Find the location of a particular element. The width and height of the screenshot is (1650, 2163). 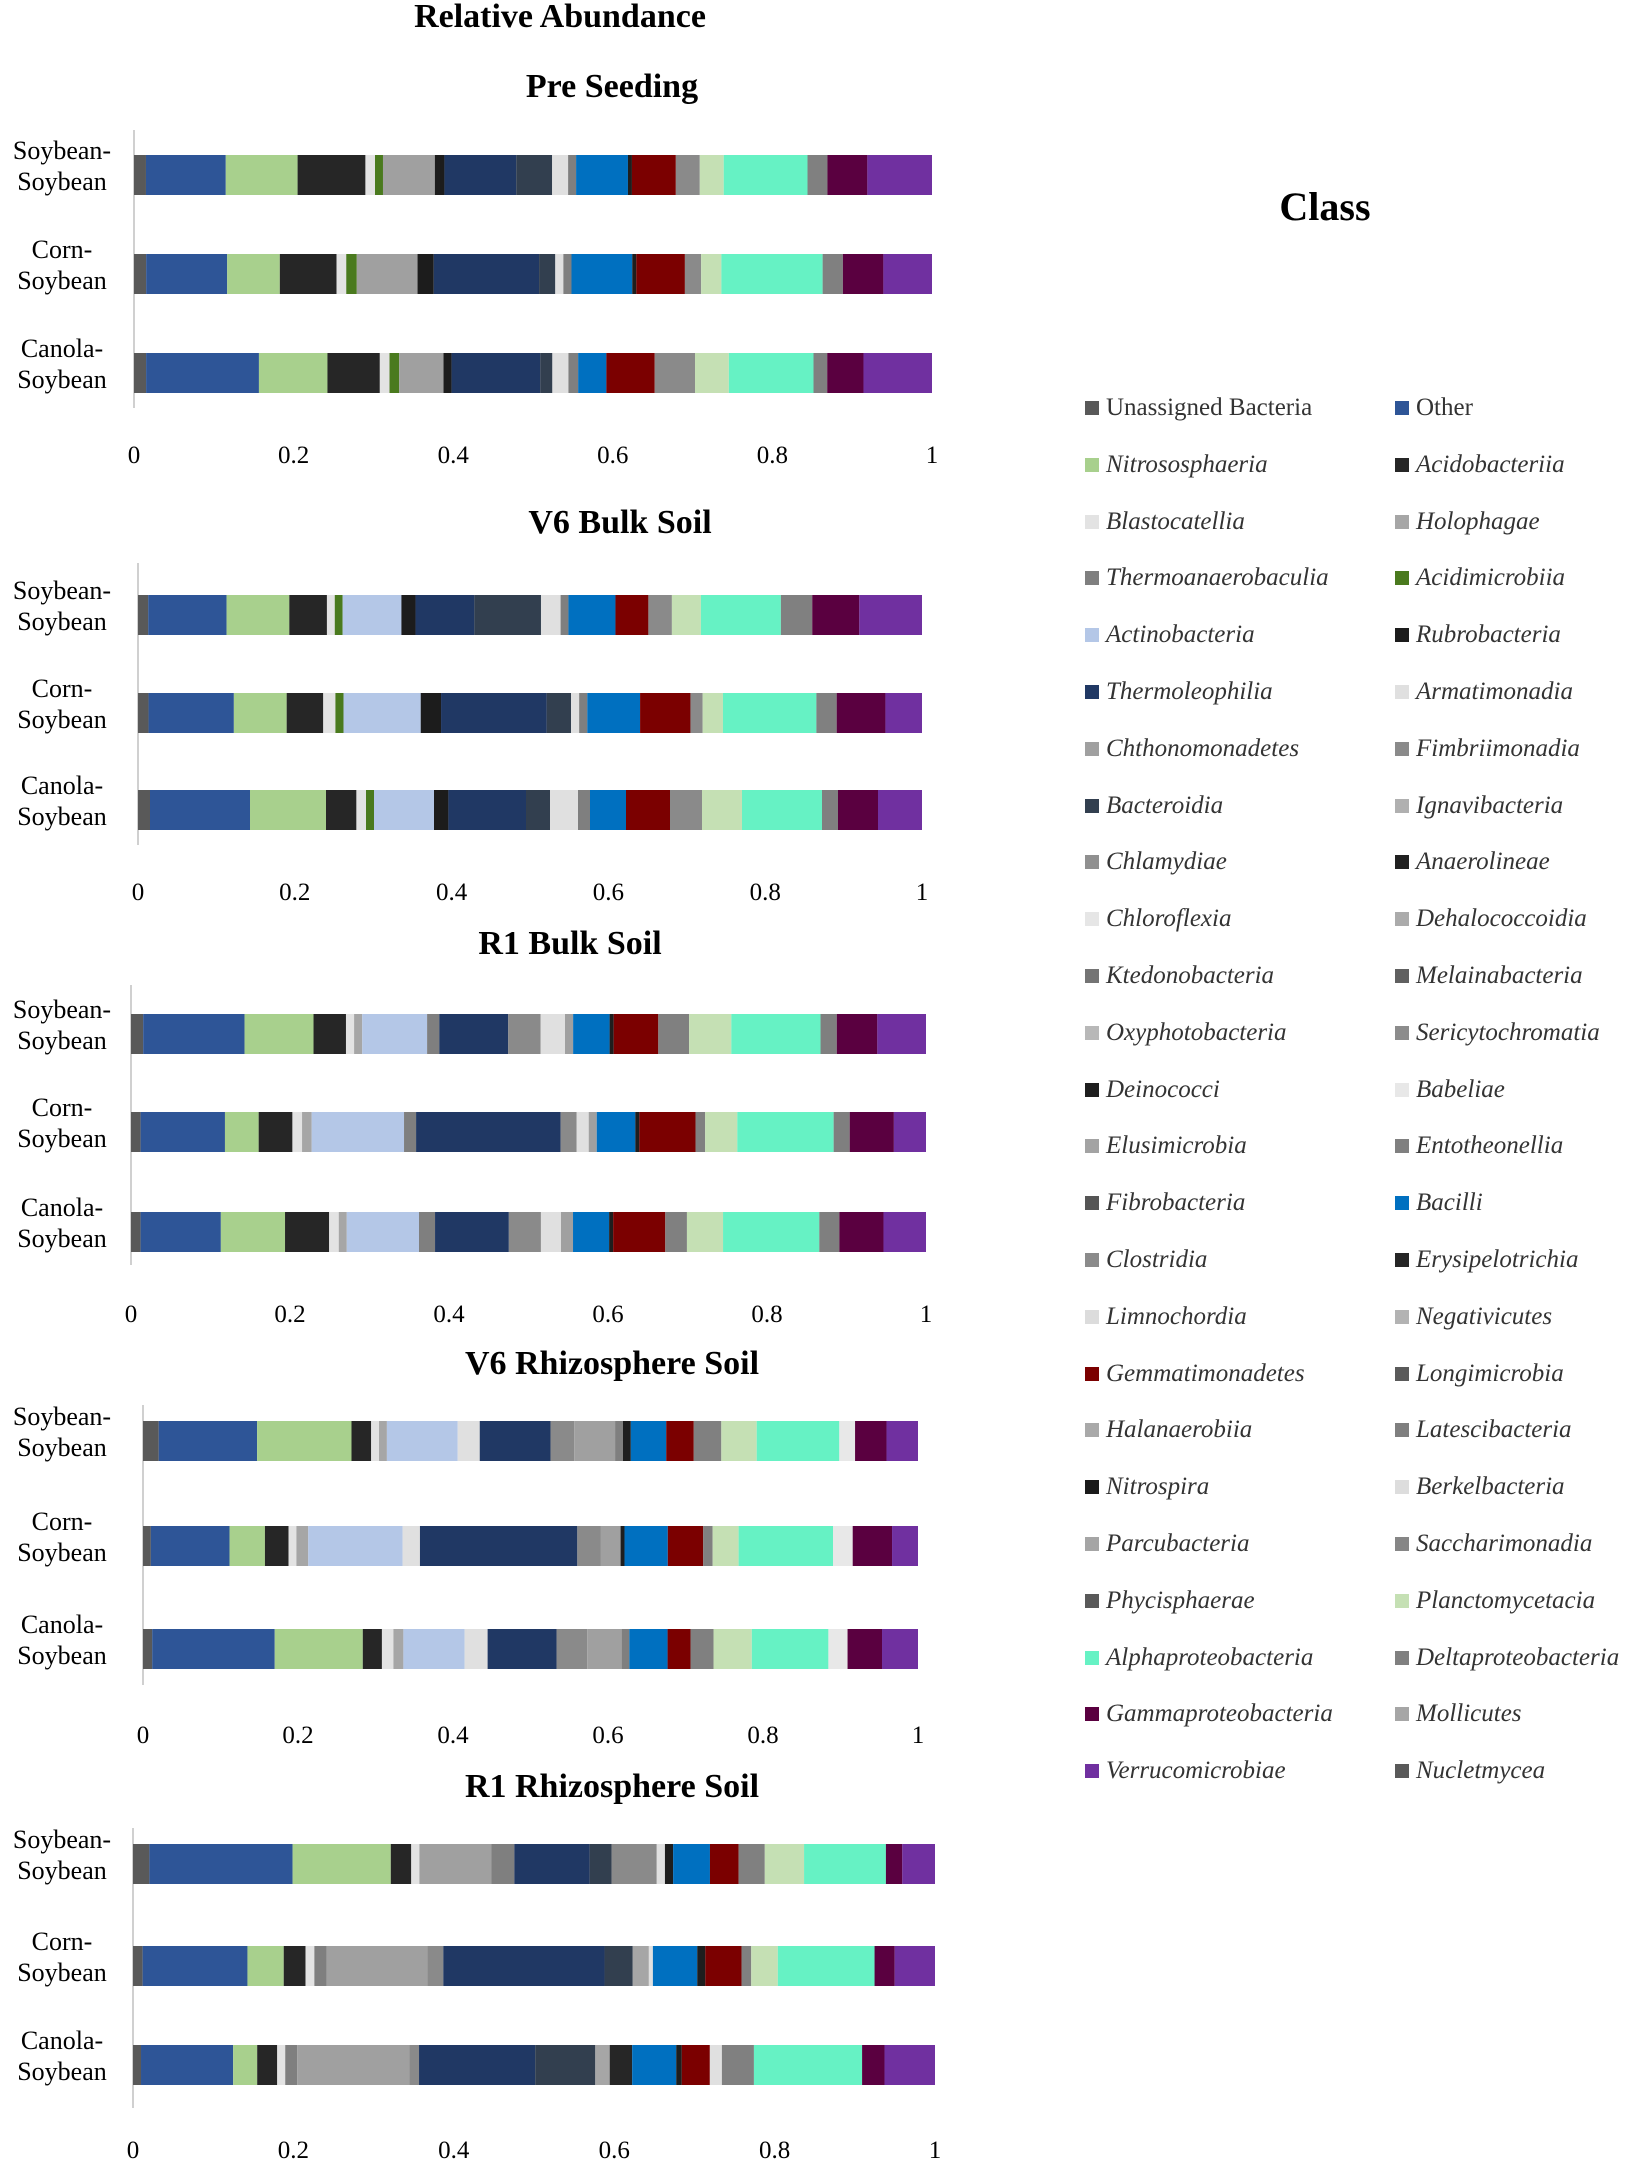

legend-item: Elusimicrobia is located at coordinates (1166, 1146).